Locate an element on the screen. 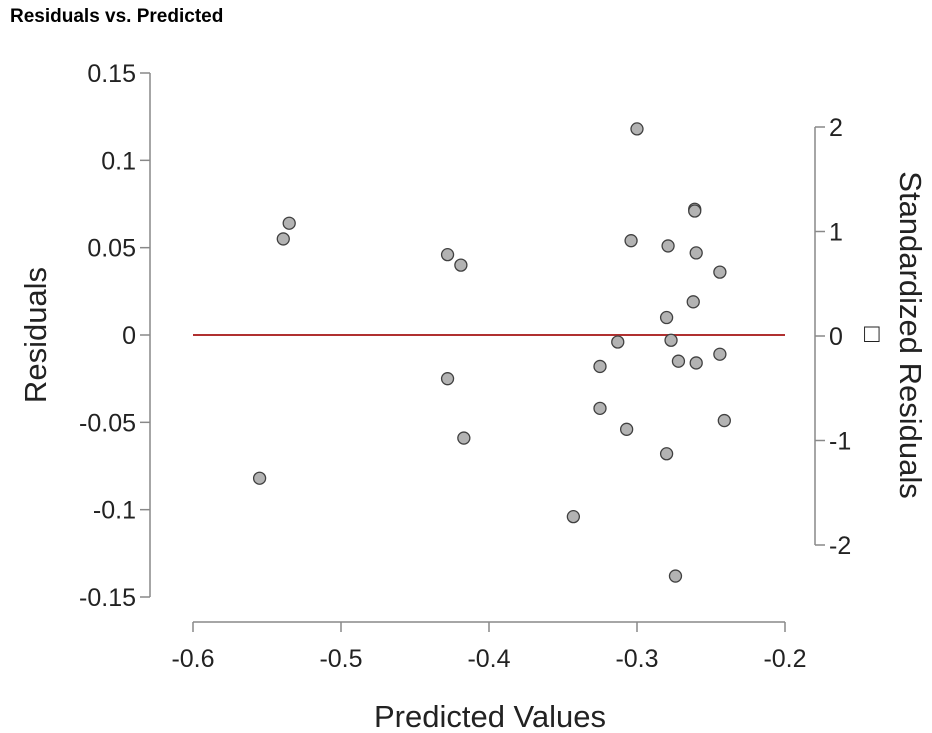 This screenshot has width=932, height=733. x-ticks: -0.6 -0.5 -0.4 -0.3 -0.2 is located at coordinates (489, 647).